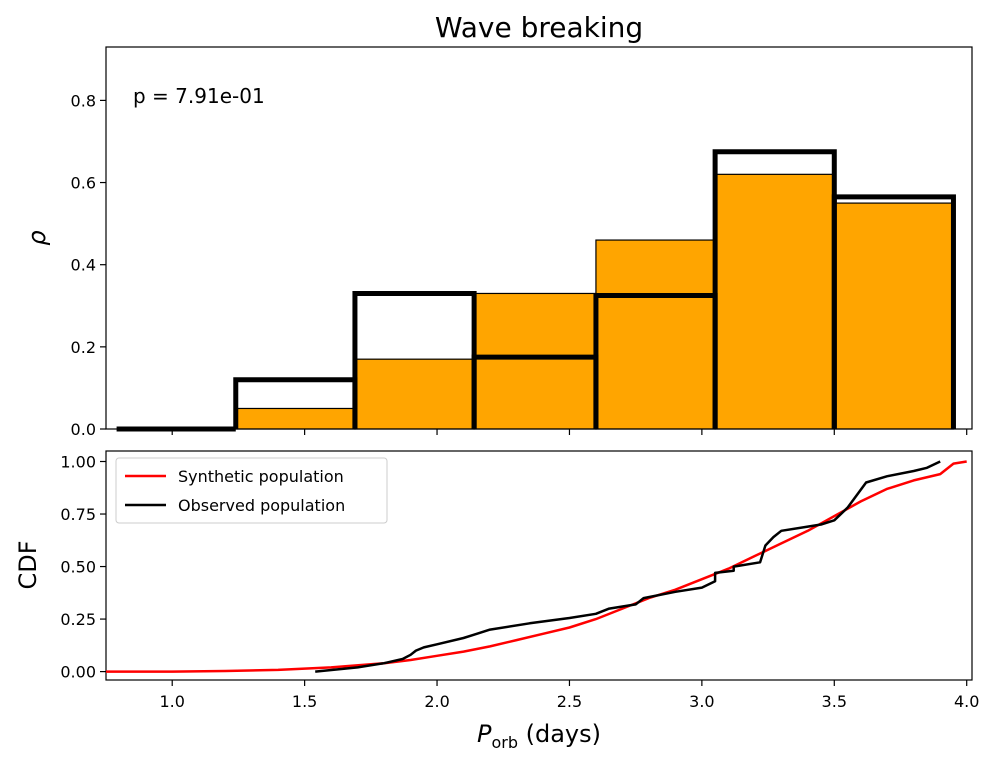 This screenshot has height=765, width=996. Describe the element at coordinates (261, 505) in the screenshot. I see `legend-observed-label: Observed population` at that location.